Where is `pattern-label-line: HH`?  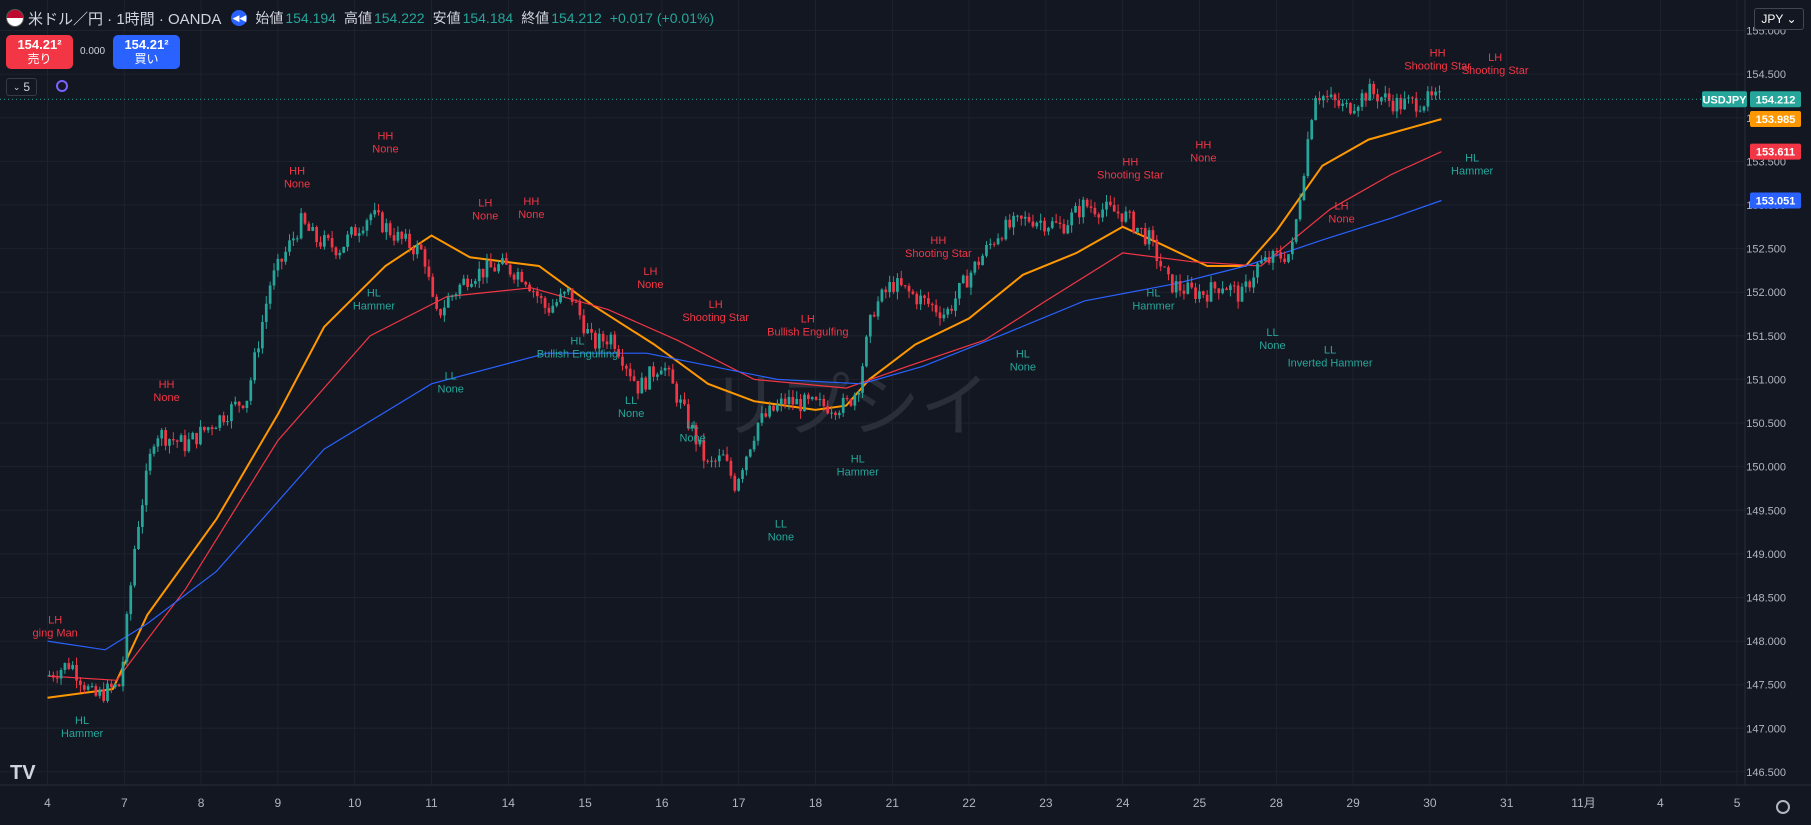 pattern-label-line: HH is located at coordinates (297, 171).